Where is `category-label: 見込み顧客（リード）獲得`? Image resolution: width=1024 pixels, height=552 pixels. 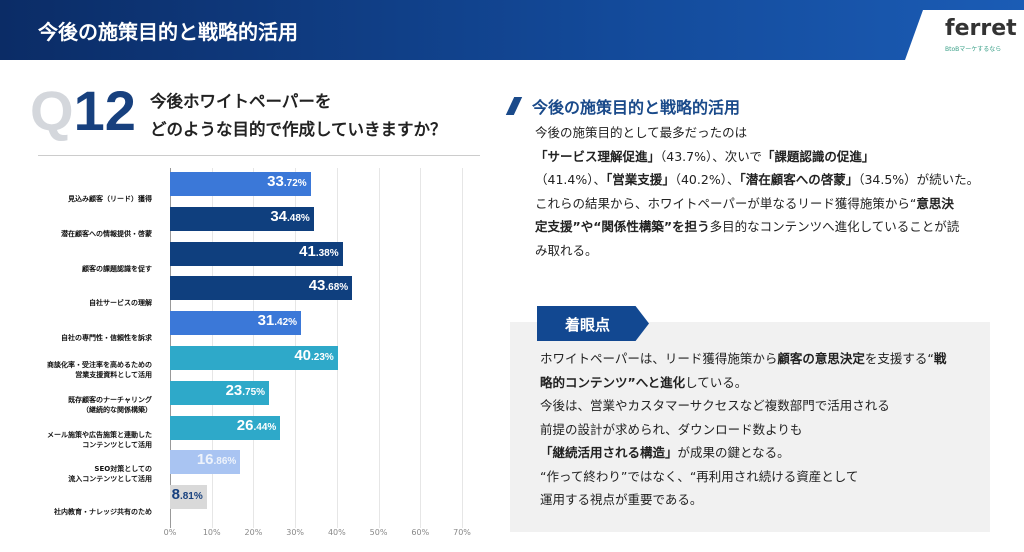 category-label: 見込み顧客（リード）獲得 is located at coordinates (110, 199).